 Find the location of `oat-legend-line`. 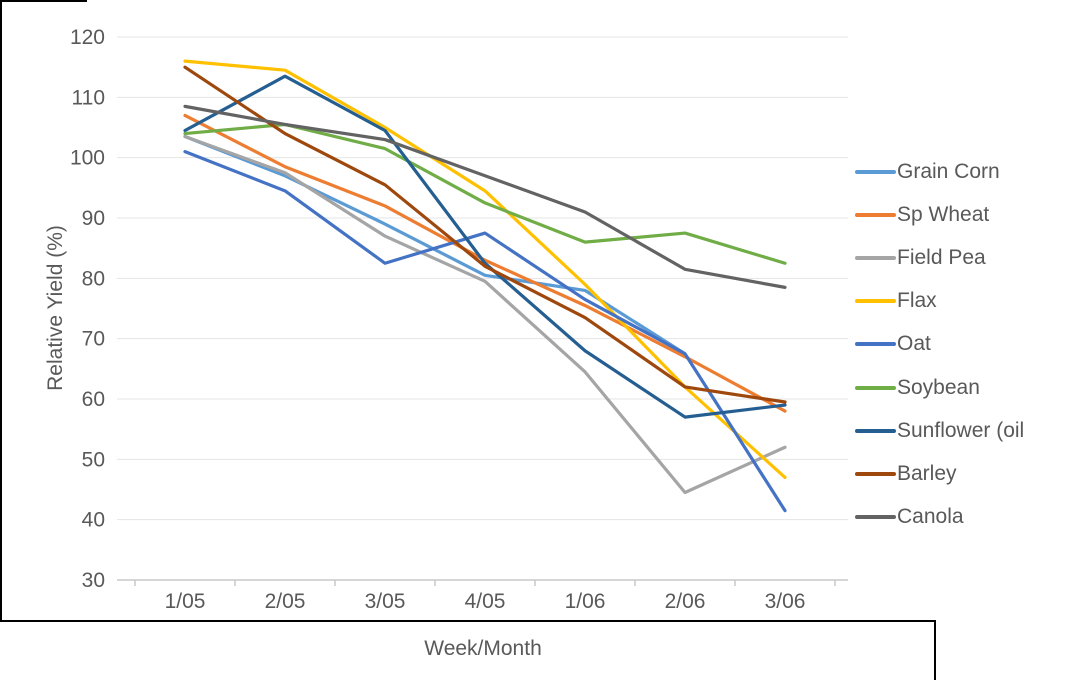

oat-legend-line is located at coordinates (875, 344).